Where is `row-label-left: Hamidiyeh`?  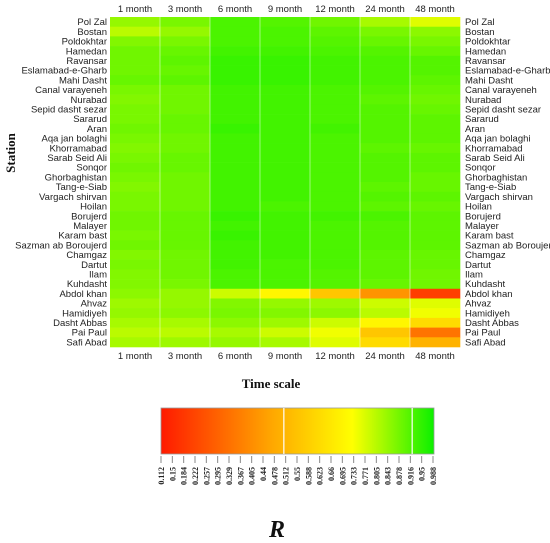 row-label-left: Hamidiyeh is located at coordinates (84, 313).